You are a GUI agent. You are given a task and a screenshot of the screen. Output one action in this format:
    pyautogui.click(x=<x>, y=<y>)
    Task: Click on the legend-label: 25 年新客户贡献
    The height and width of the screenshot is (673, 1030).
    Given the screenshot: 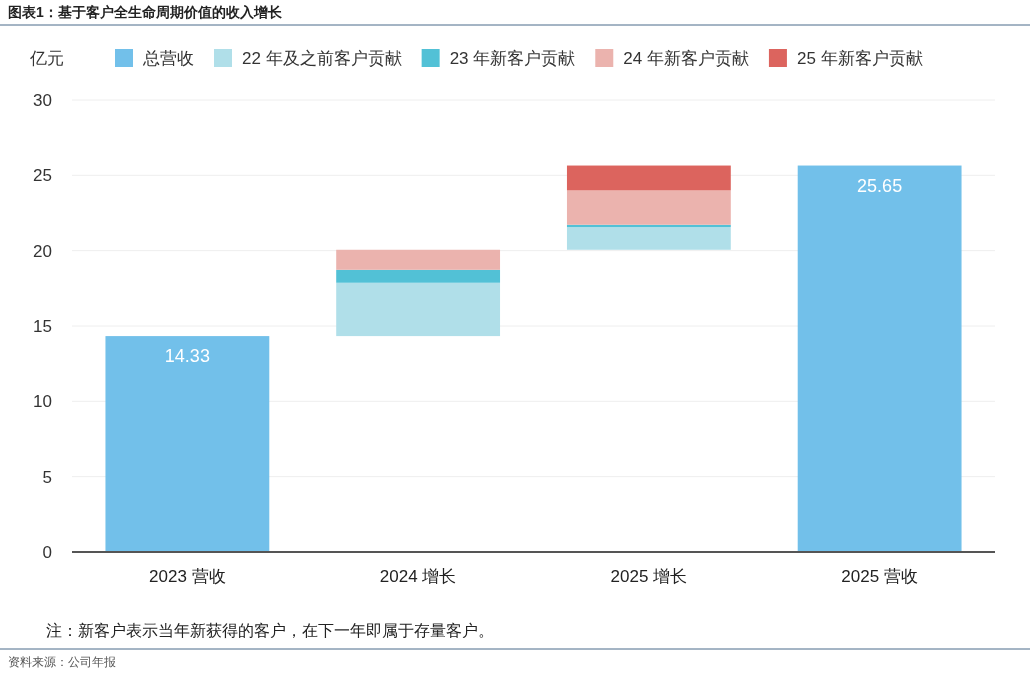 What is the action you would take?
    pyautogui.click(x=859, y=58)
    